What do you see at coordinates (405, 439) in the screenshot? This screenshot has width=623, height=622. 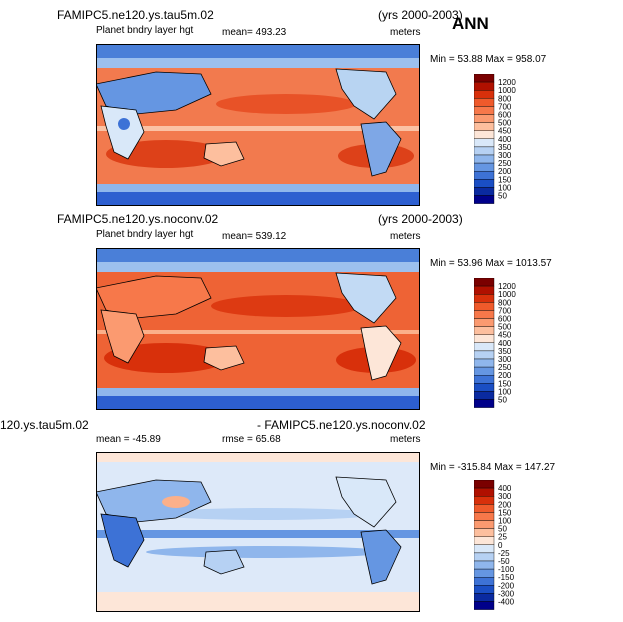 I see `panel3-units: meters` at bounding box center [405, 439].